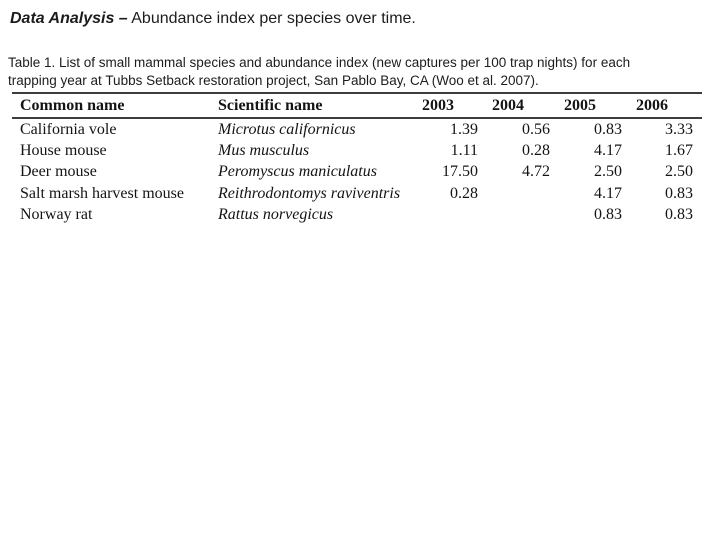 This screenshot has width=720, height=540. Describe the element at coordinates (271, 18) in the screenshot. I see `title-rest-text: Abundance index per species over time.` at that location.